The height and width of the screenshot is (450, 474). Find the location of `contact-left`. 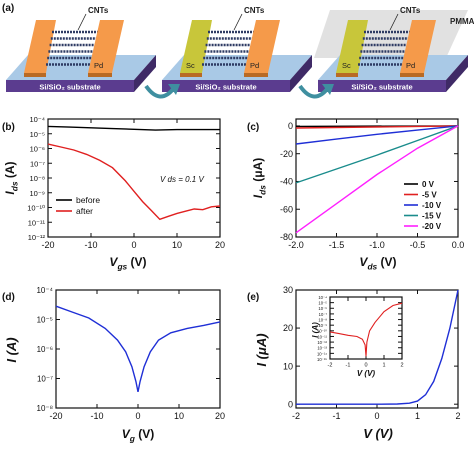

contact-left is located at coordinates (40, 46).